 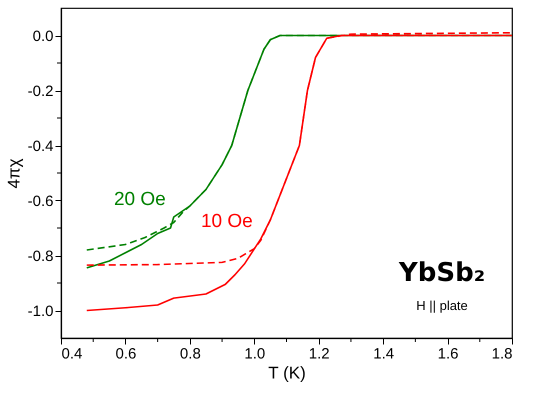 What do you see at coordinates (41, 91) in the screenshot?
I see `y-tick-label: -0.2` at bounding box center [41, 91].